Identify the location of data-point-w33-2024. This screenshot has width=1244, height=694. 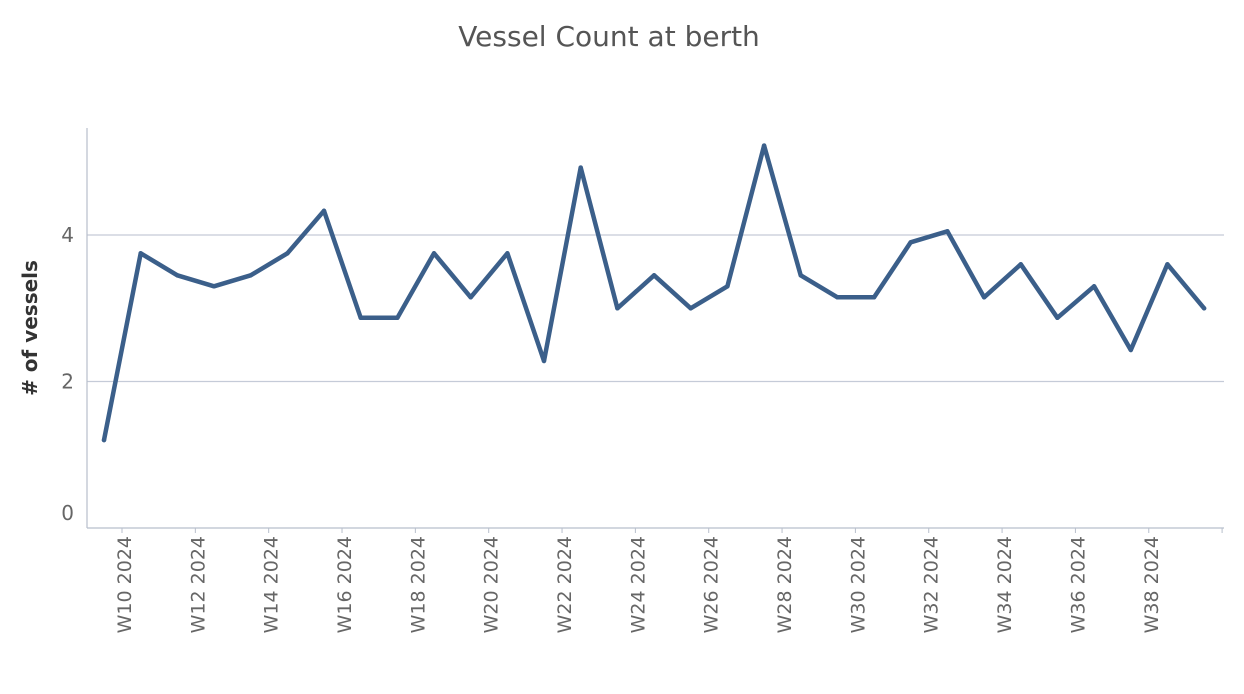
(947, 231).